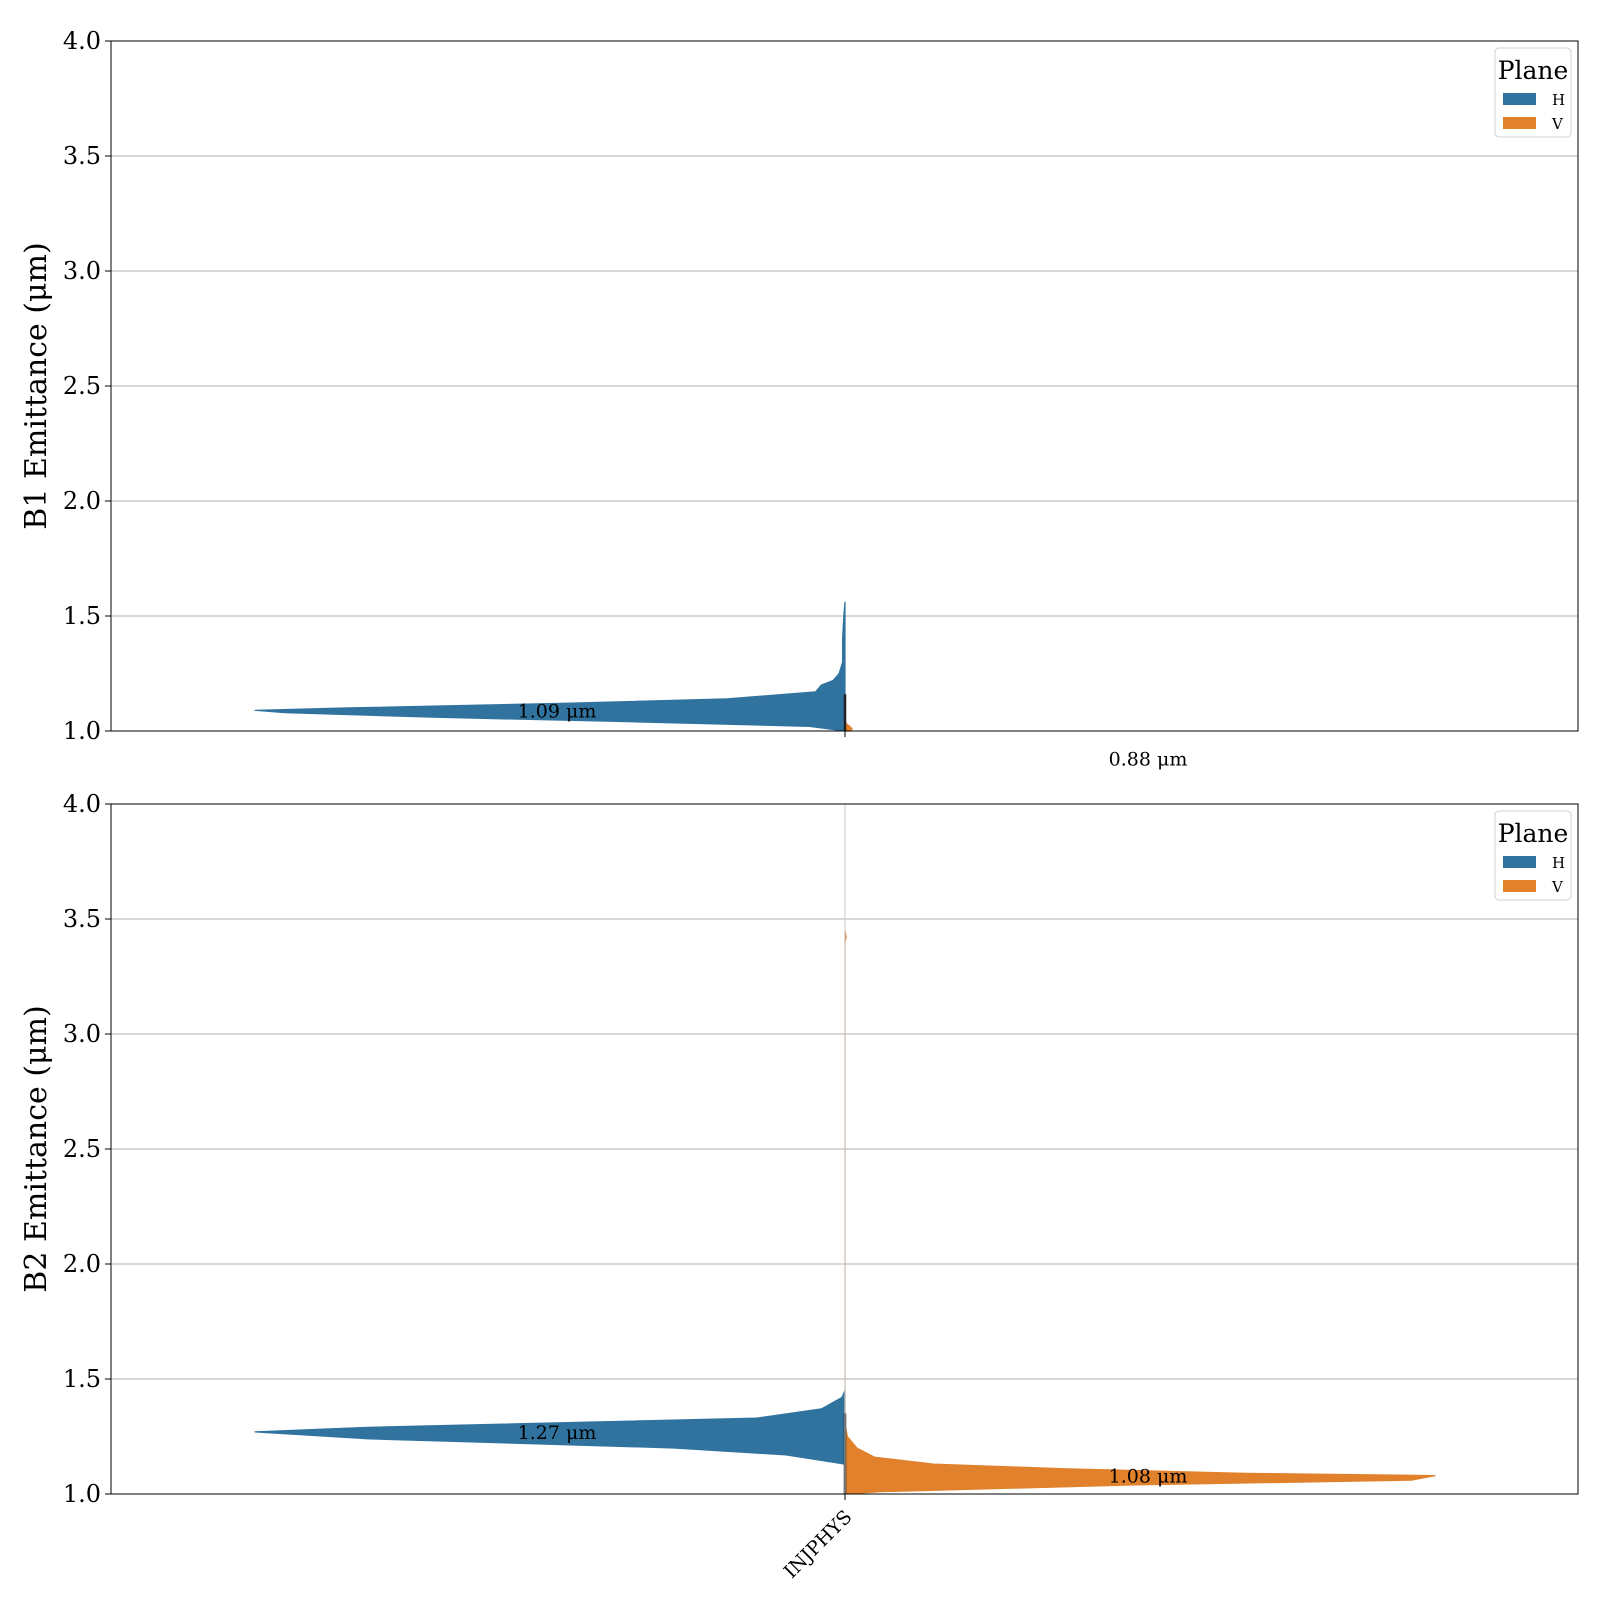 Image resolution: width=1600 pixels, height=1600 pixels. What do you see at coordinates (818, 1544) in the screenshot?
I see `x-tick-label: INJPHYS` at bounding box center [818, 1544].